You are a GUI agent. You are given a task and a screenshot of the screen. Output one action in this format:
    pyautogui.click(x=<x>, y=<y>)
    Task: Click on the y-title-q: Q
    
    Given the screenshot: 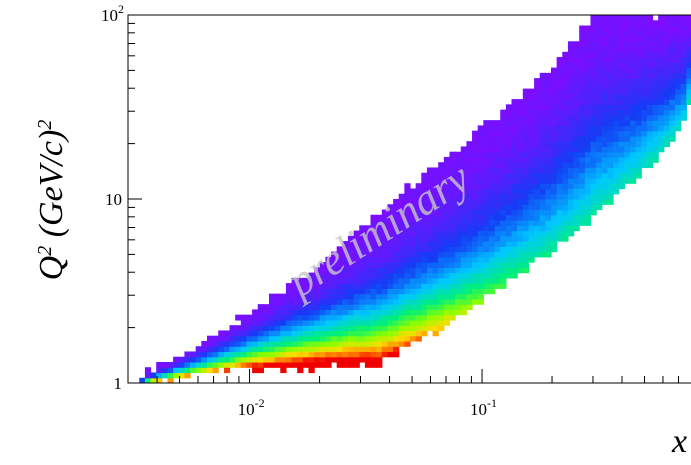 What is the action you would take?
    pyautogui.click(x=51, y=268)
    